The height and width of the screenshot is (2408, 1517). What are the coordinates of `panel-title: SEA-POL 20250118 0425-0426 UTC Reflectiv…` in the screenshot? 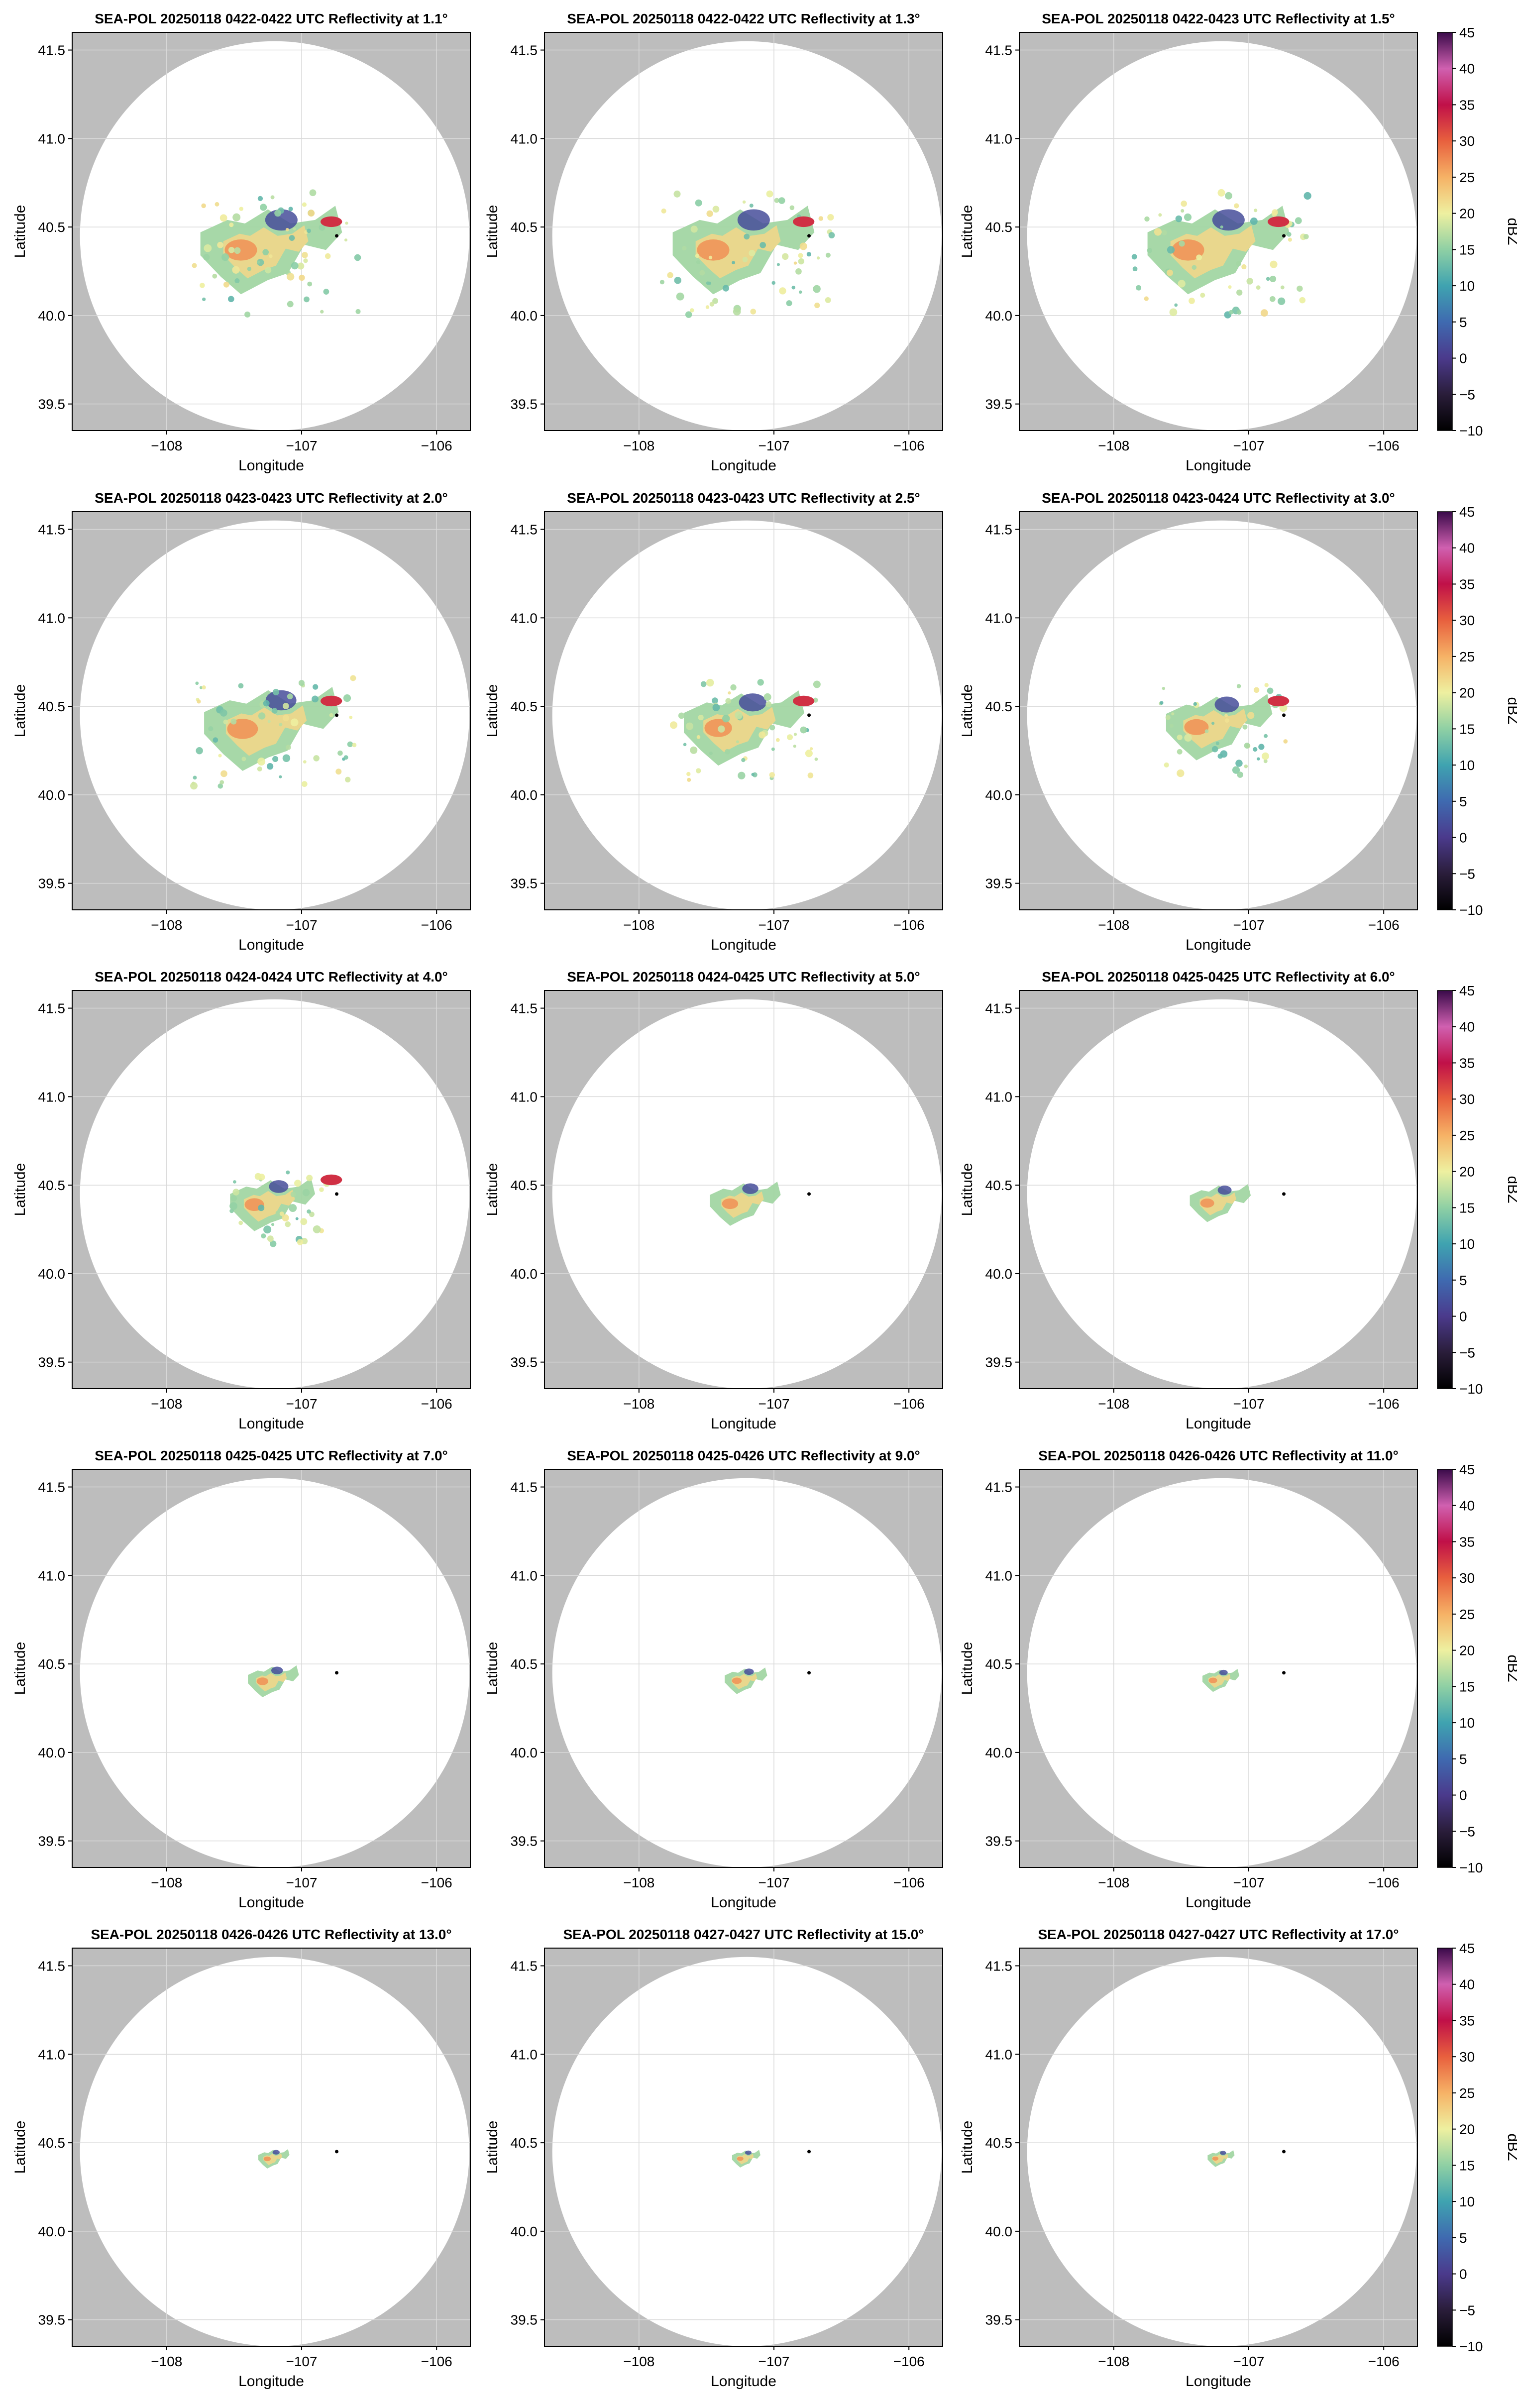 It's located at (744, 1456).